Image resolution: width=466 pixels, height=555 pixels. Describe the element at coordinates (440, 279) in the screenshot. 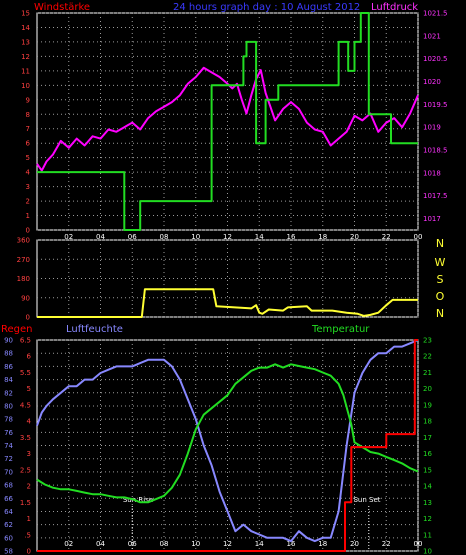

I see `compass-label-s: S` at that location.